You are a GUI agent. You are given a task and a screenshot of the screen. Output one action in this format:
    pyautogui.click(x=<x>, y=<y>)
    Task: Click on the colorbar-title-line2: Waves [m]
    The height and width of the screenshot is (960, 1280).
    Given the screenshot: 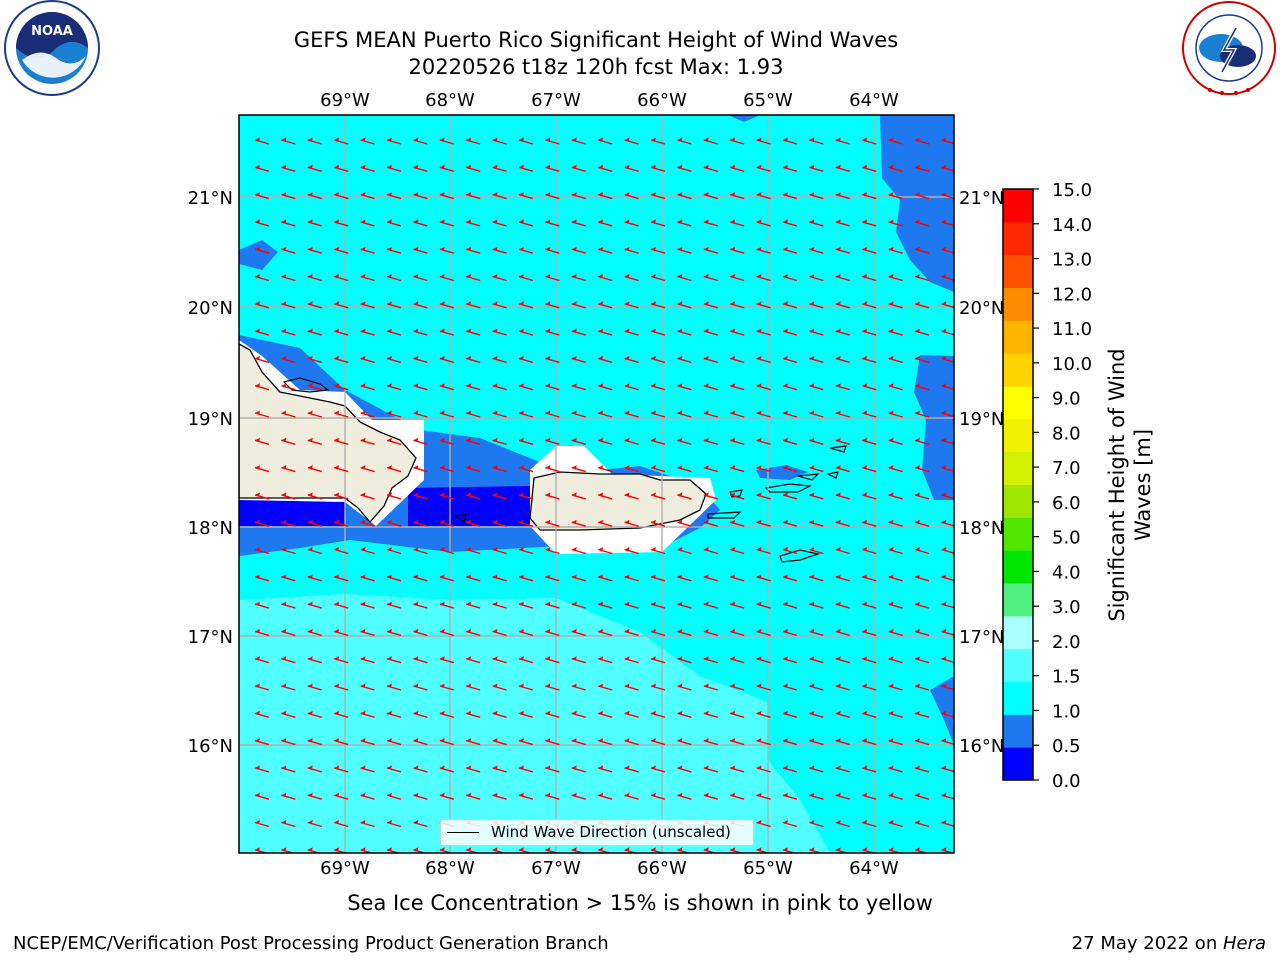 What is the action you would take?
    pyautogui.click(x=1143, y=485)
    